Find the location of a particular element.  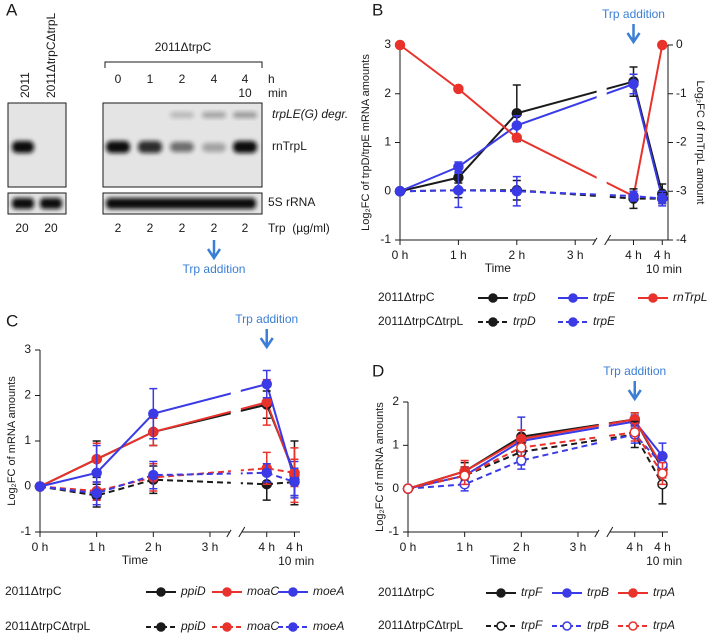

trp-unit: Trp (µg/ml) is located at coordinates (299, 228).